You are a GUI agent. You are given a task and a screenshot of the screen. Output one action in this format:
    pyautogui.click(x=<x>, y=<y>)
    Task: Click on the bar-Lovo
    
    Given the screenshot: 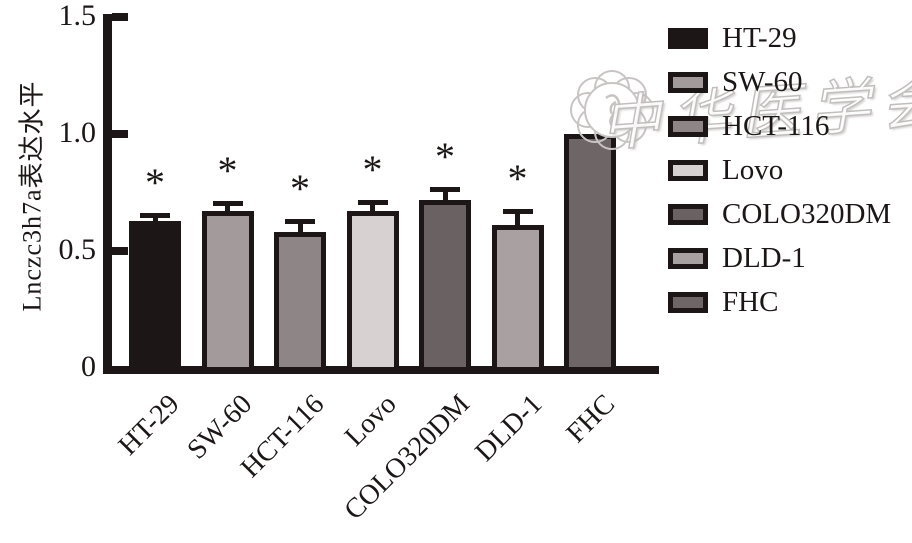 What is the action you would take?
    pyautogui.click(x=372, y=291)
    